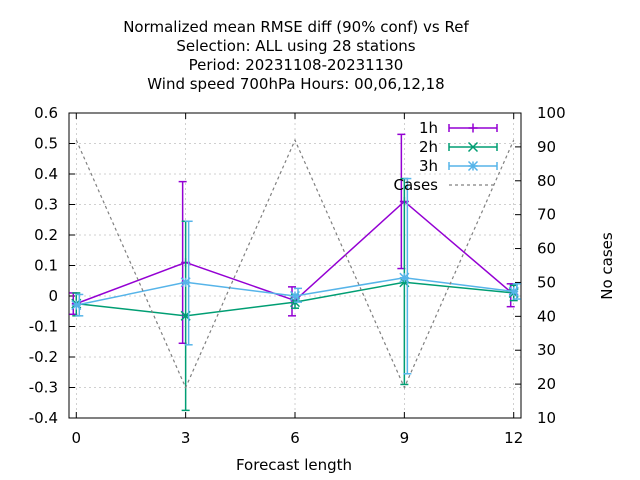 This screenshot has width=640, height=480. I want to click on y2-tick-label: 80, so click(546, 181).